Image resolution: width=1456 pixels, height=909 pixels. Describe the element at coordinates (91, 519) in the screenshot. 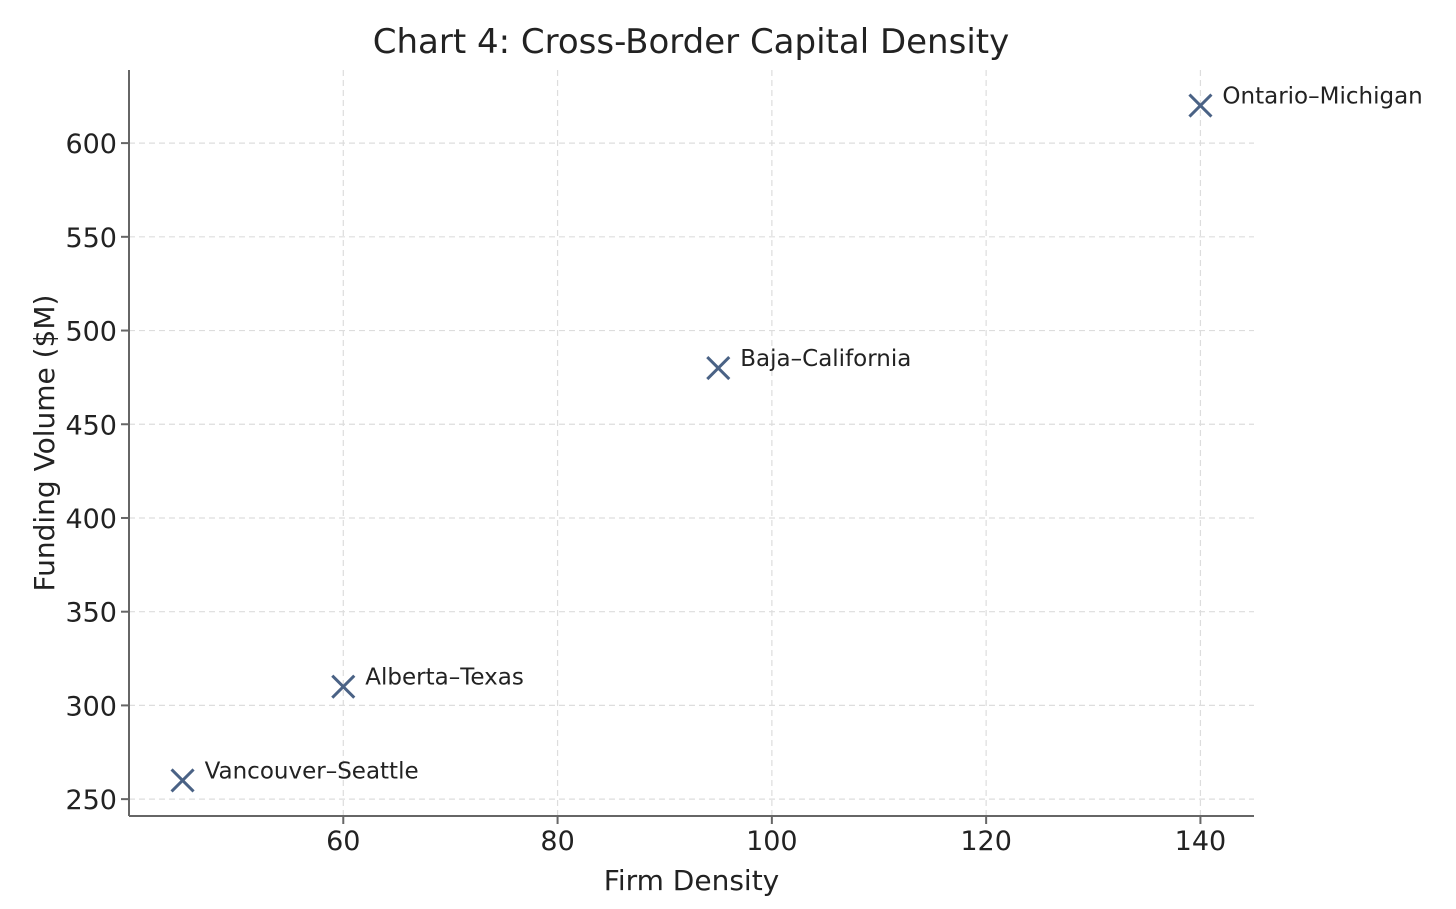

I see `y-tick-label: 400` at that location.